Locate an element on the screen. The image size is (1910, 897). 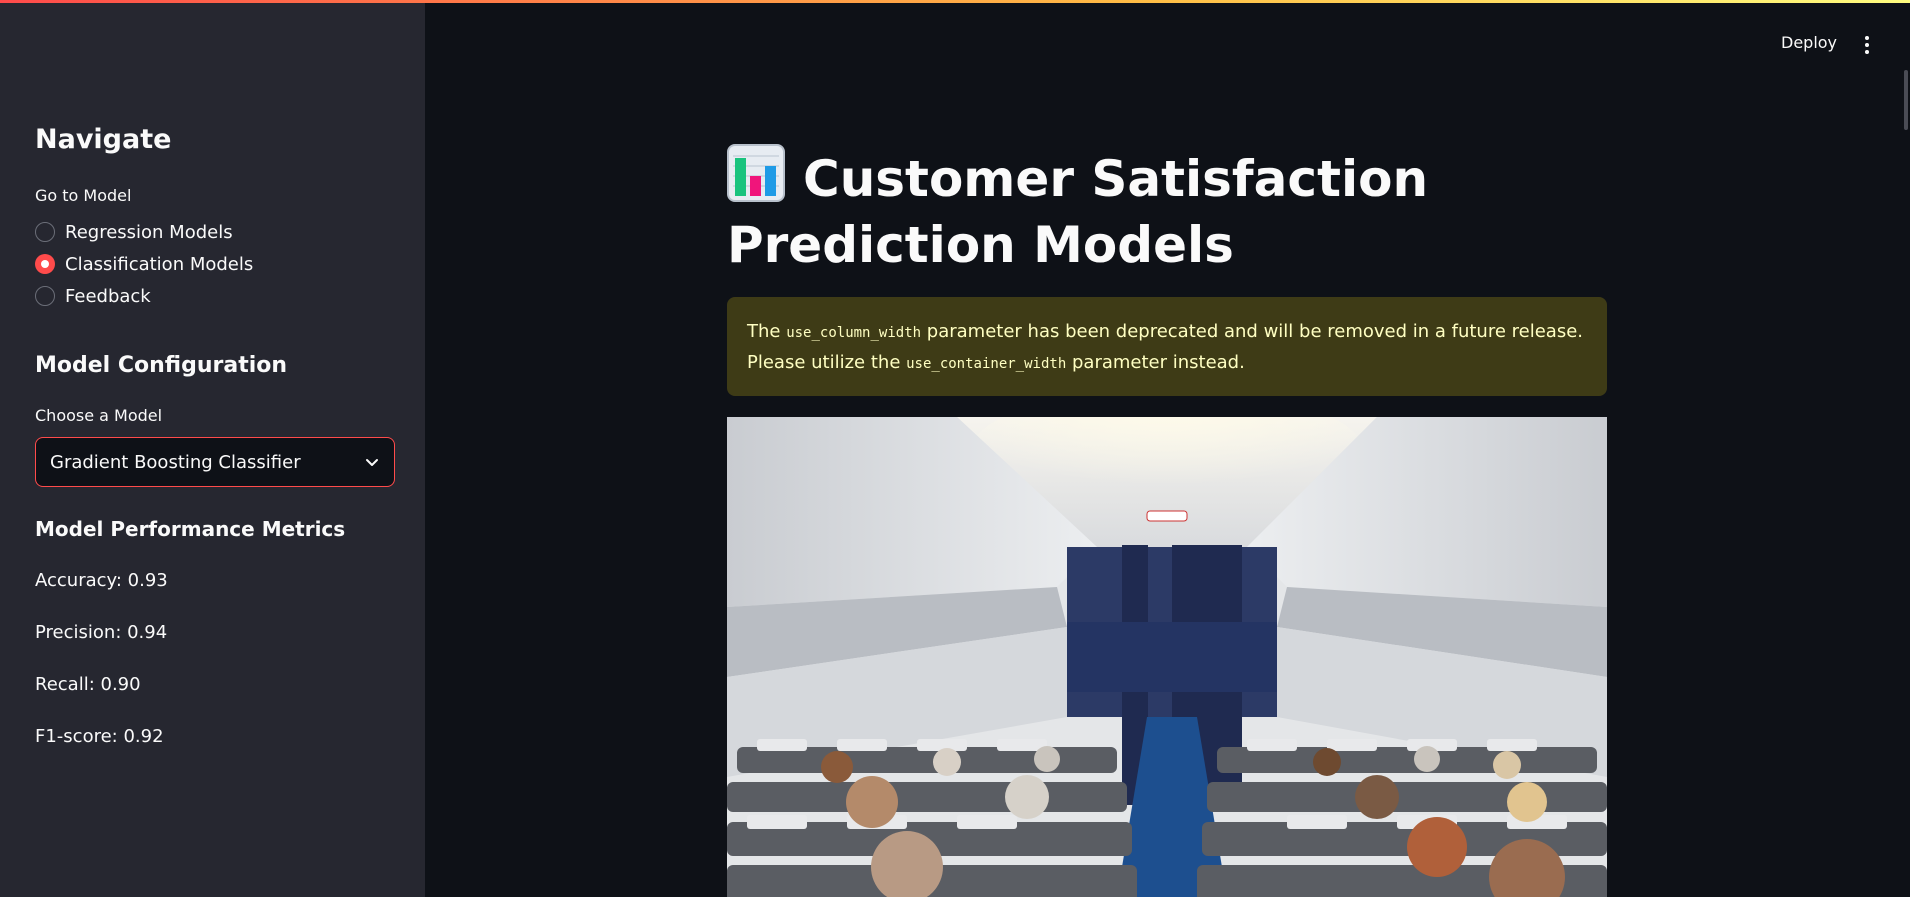
metric-precision: Precision: 0.94 is located at coordinates (101, 632).